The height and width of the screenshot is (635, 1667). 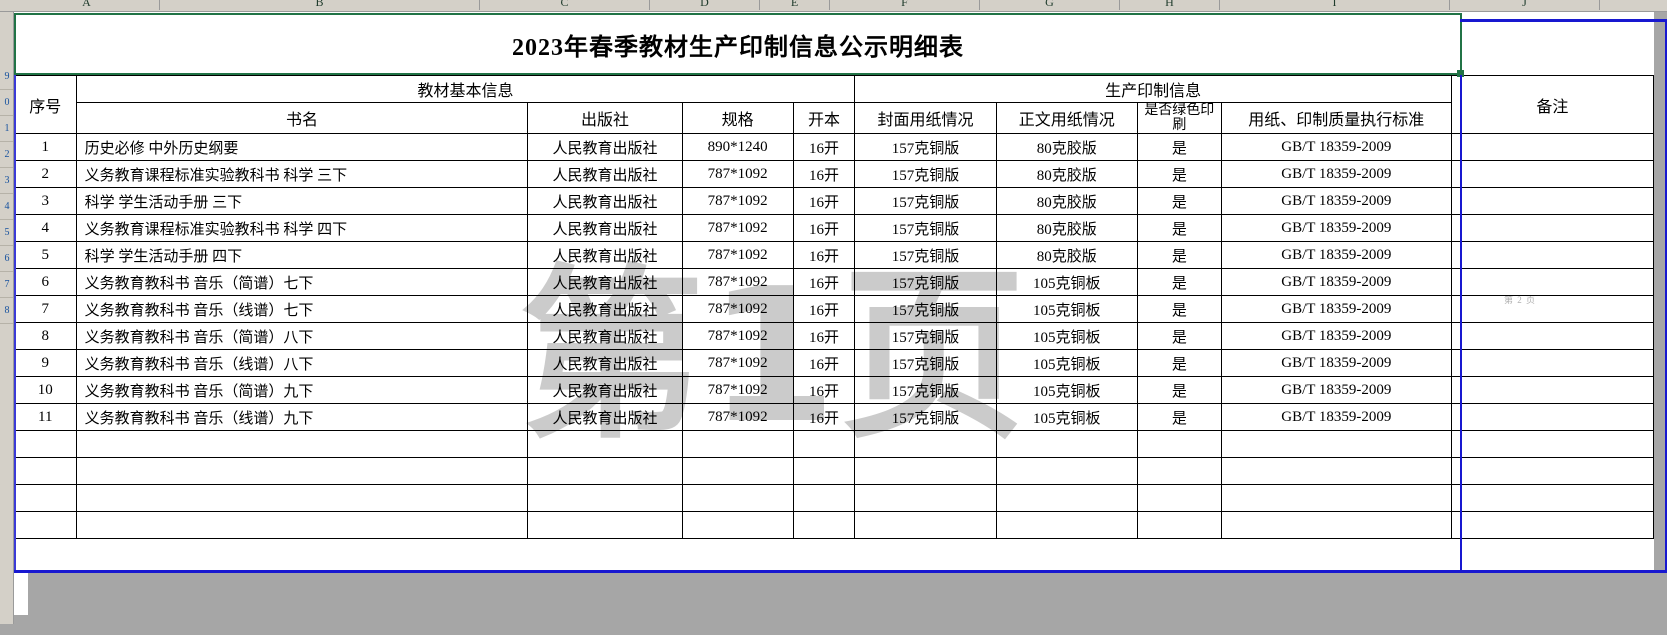 I want to click on cell-seq: 1, so click(x=45, y=147).